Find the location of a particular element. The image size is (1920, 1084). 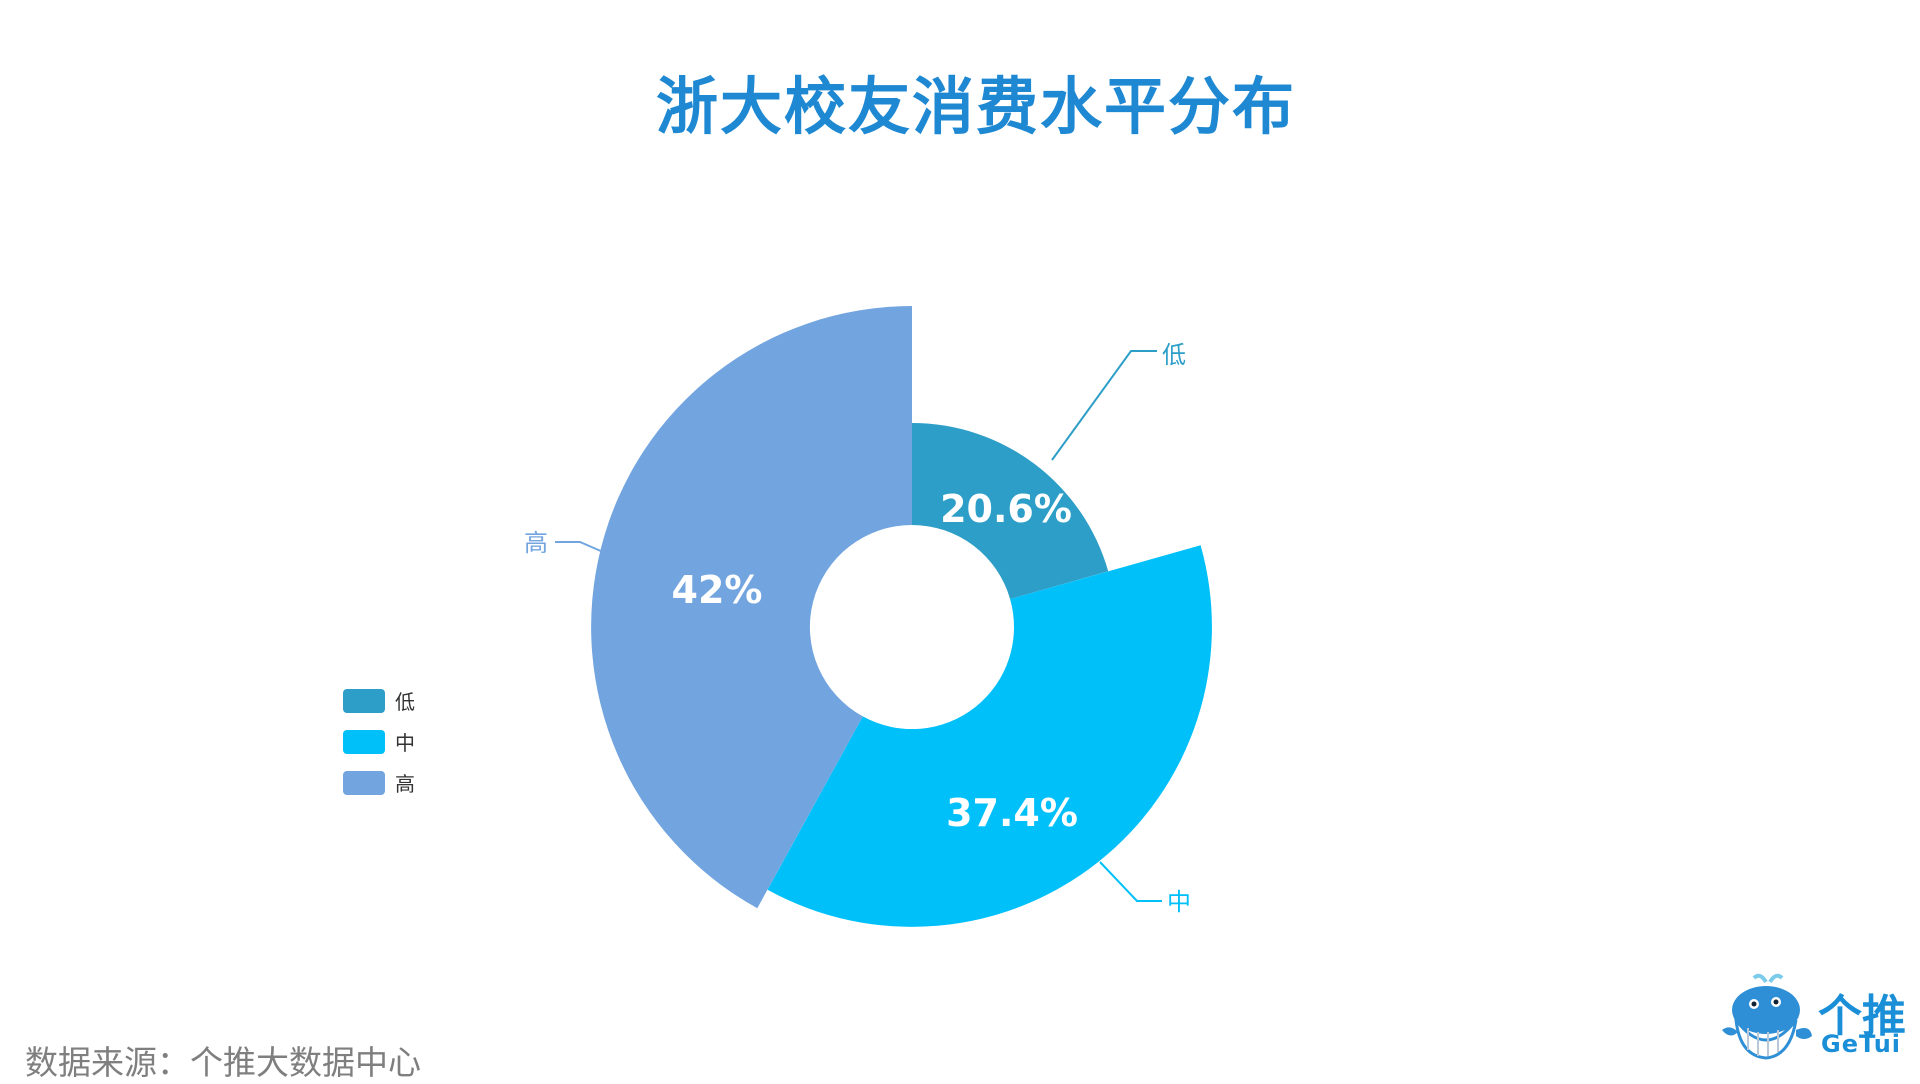

outer-label-high: 高 is located at coordinates (536, 543).